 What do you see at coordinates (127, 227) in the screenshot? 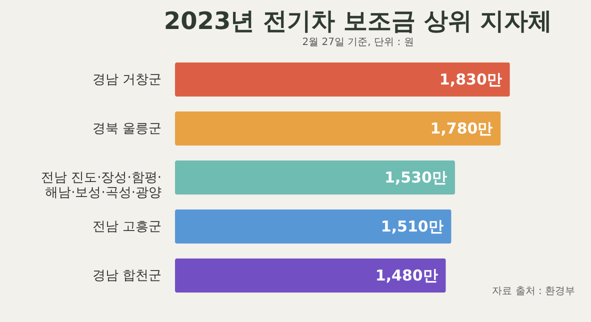
I see `y-tick-label: 전남 고흥군` at bounding box center [127, 227].